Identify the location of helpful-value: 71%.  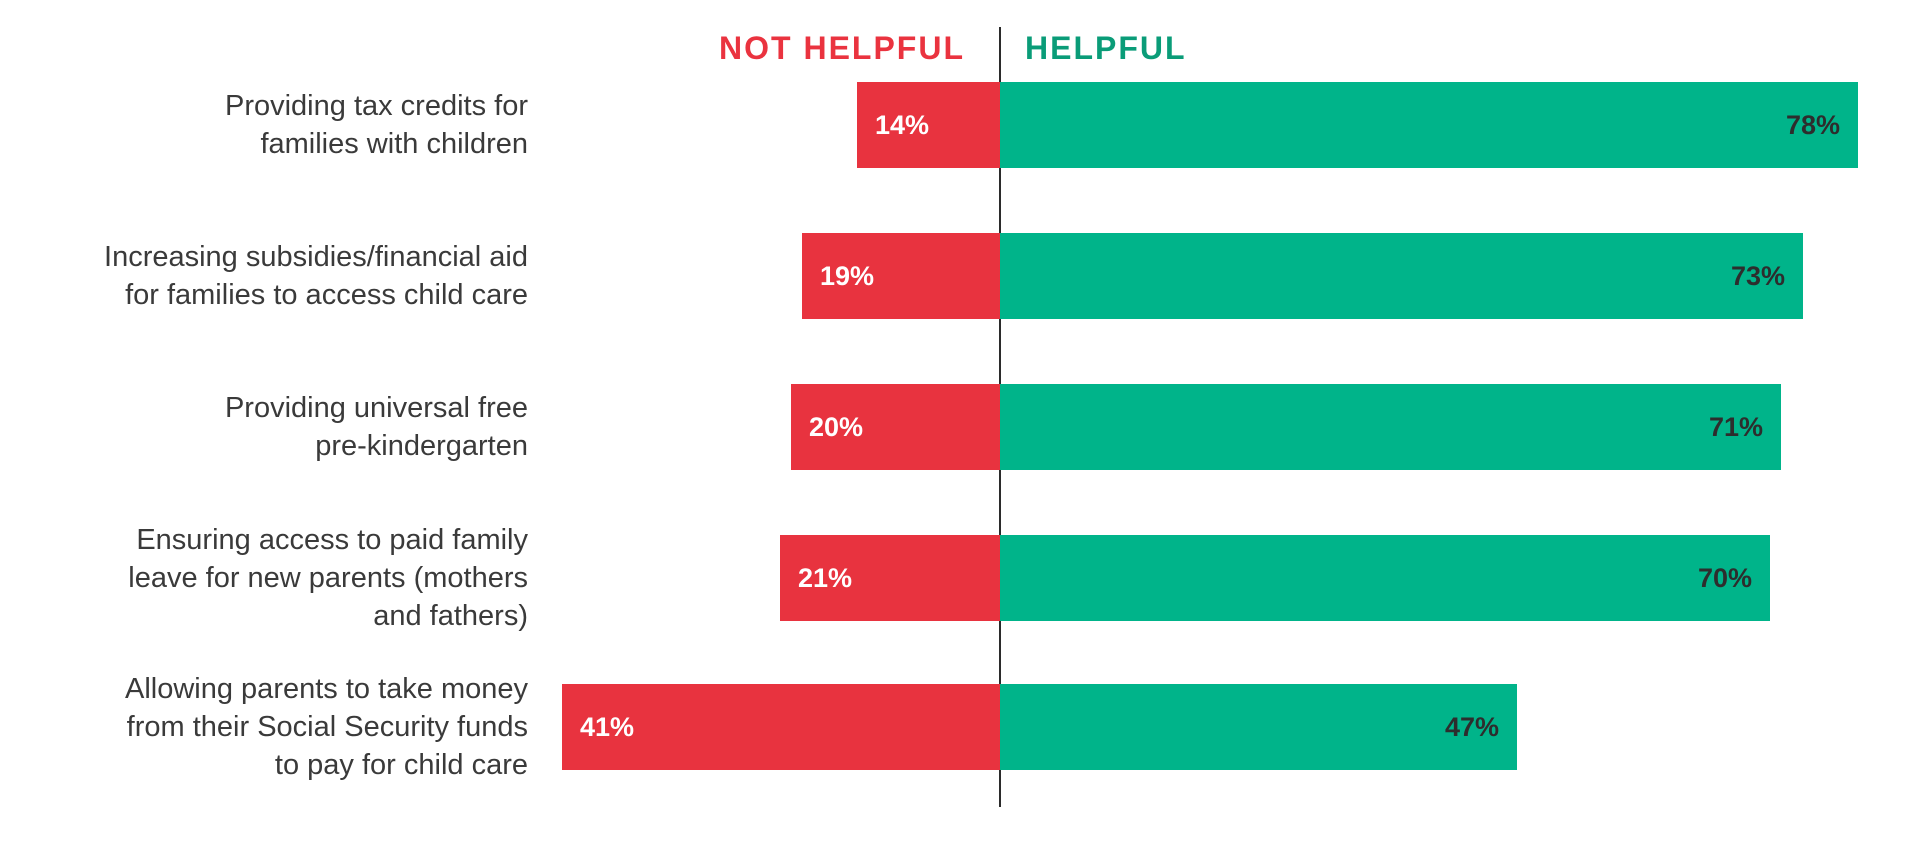
(1735, 426).